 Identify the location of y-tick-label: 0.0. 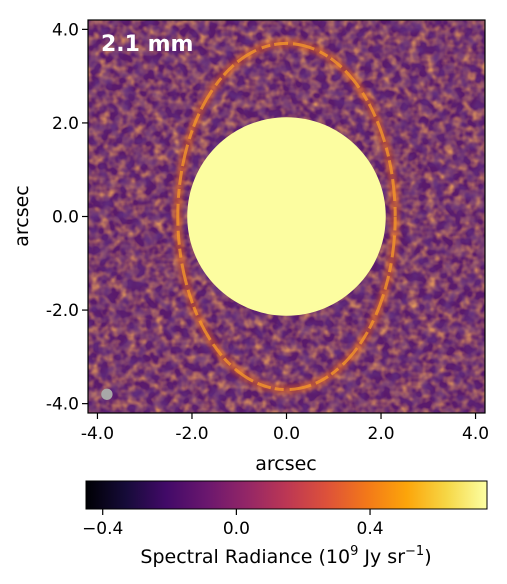
(65, 218).